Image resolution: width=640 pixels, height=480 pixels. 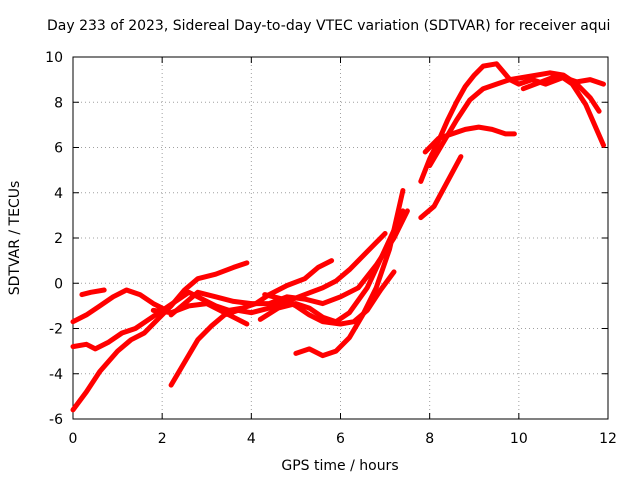 What do you see at coordinates (429, 439) in the screenshot?
I see `x-tick-label: 8` at bounding box center [429, 439].